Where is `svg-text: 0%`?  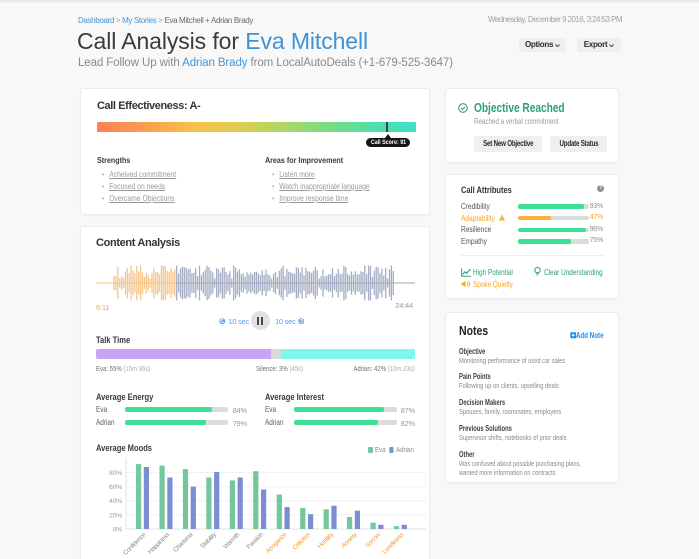 svg-text: 0% is located at coordinates (118, 529).